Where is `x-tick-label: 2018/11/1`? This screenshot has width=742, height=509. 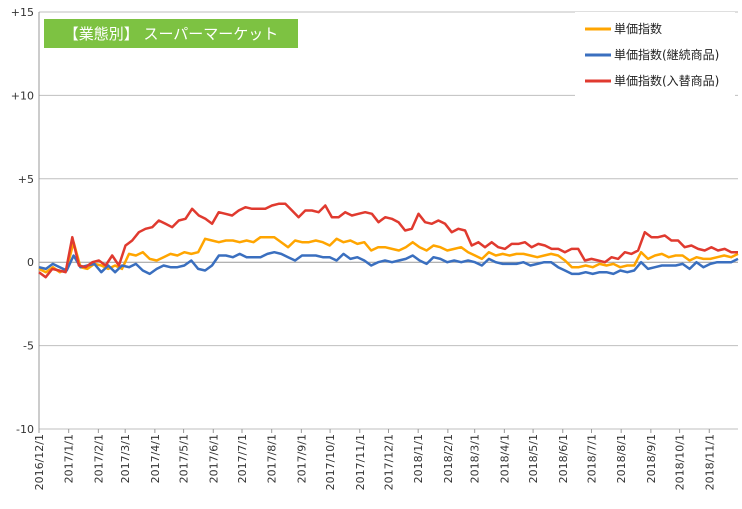
x-tick-label: 2018/11/1 is located at coordinates (709, 462).